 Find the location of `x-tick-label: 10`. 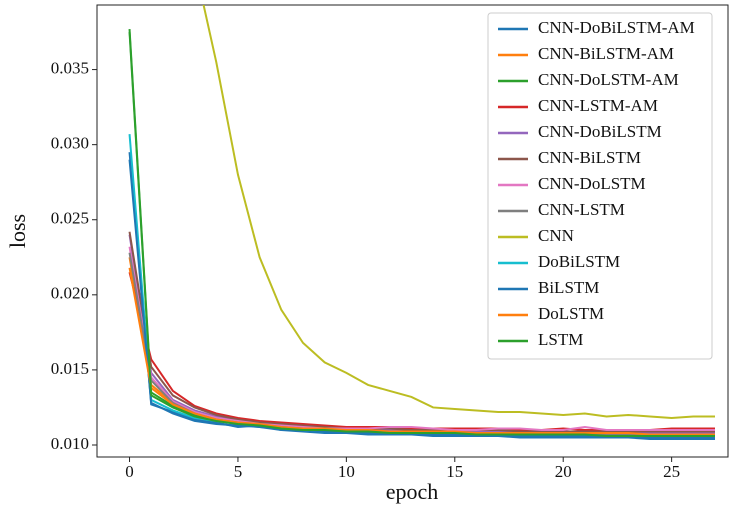

x-tick-label: 10 is located at coordinates (346, 471).